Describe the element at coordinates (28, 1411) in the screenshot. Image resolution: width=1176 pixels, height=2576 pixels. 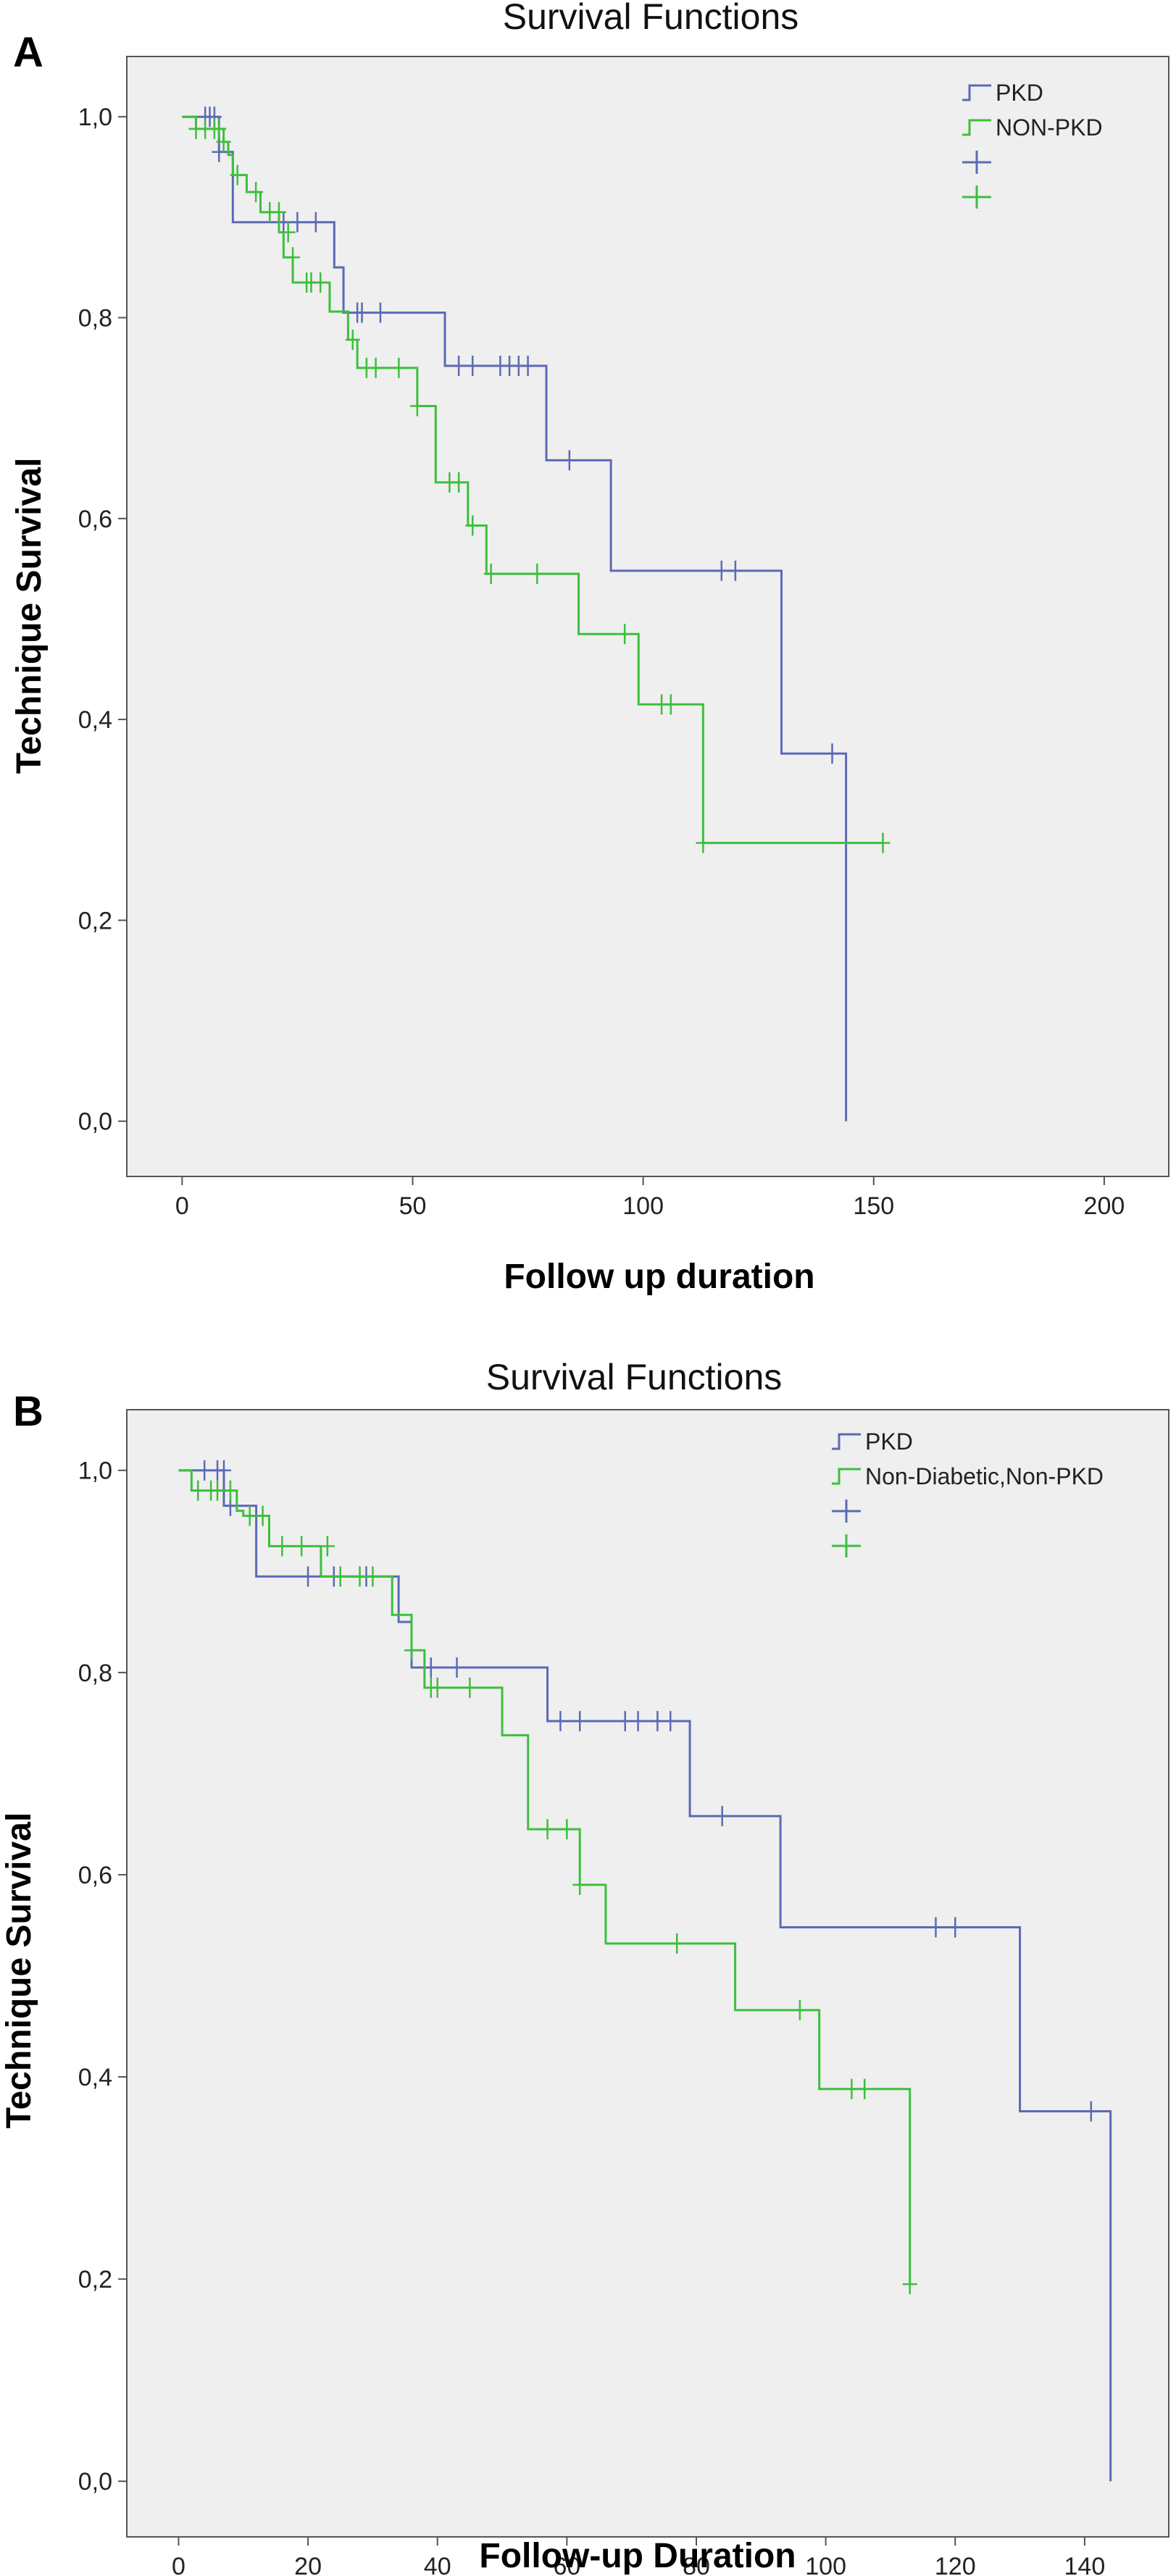
I see `panel-b-label: B` at that location.